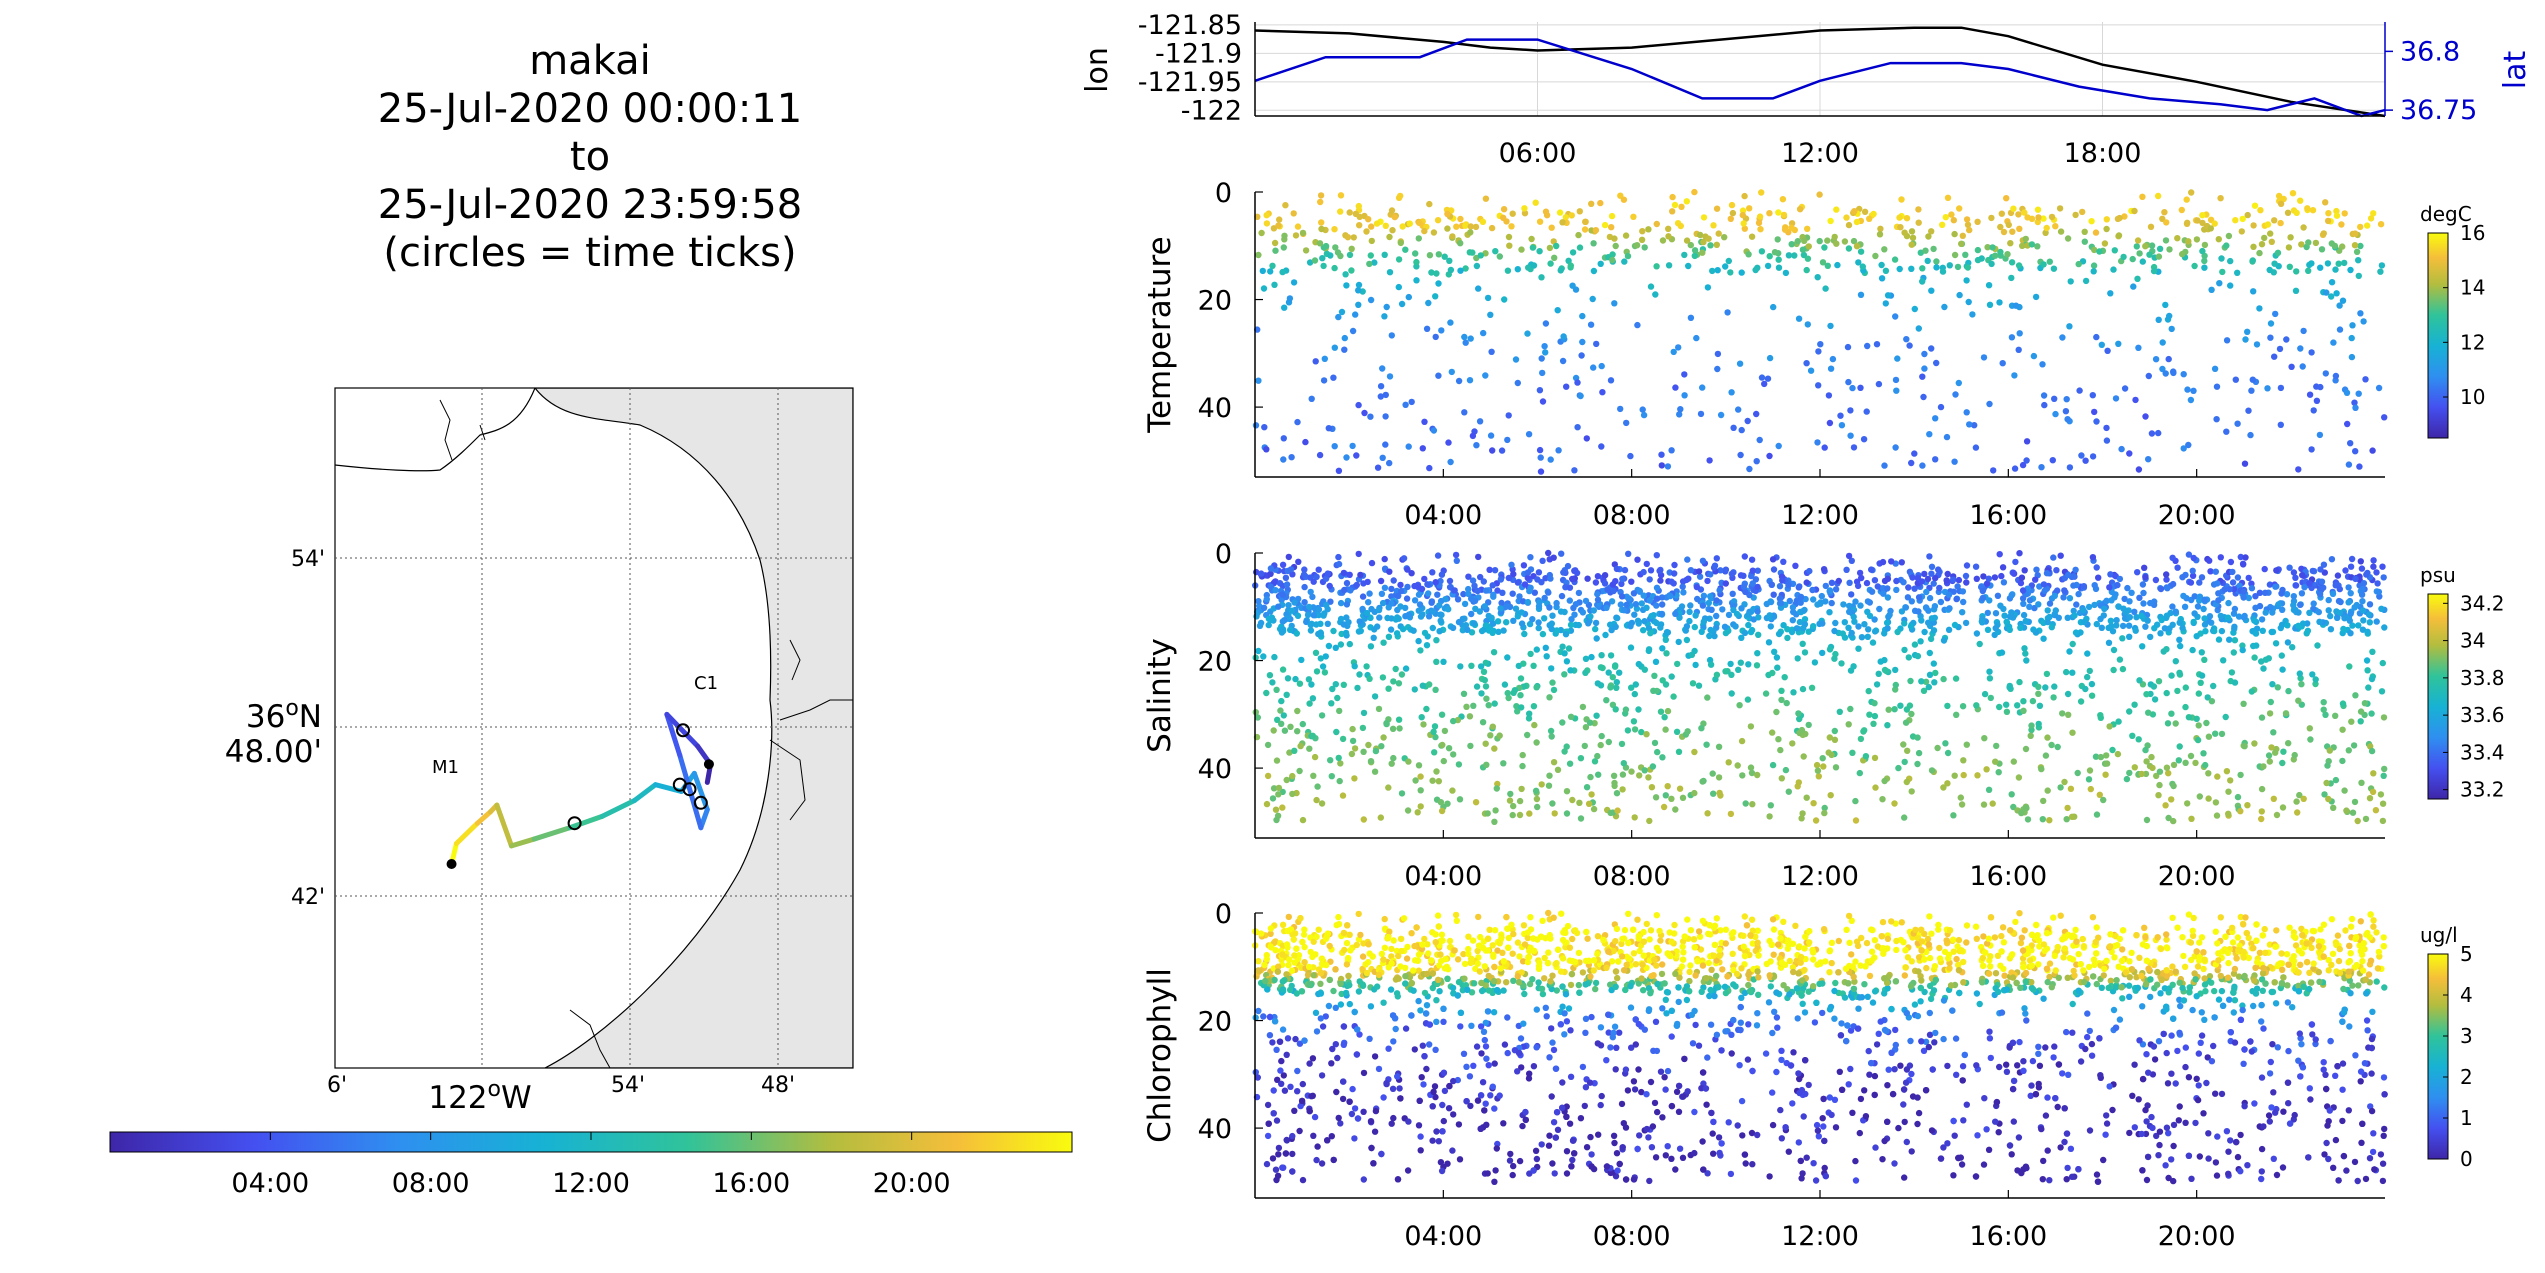 The image size is (2545, 1273). What do you see at coordinates (445, 767) in the screenshot?
I see `station-label-m1: M1` at bounding box center [445, 767].